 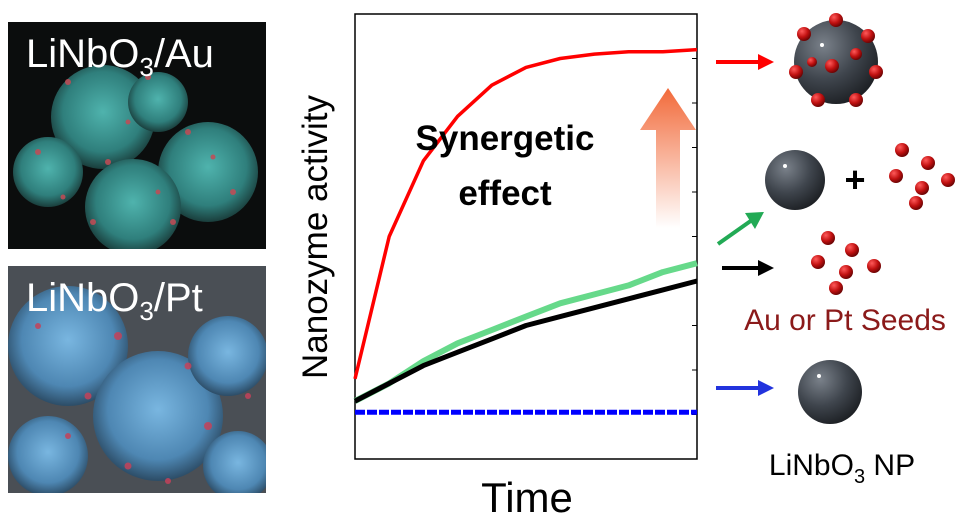 I want to click on free-seeds-icon, so click(x=922, y=176).